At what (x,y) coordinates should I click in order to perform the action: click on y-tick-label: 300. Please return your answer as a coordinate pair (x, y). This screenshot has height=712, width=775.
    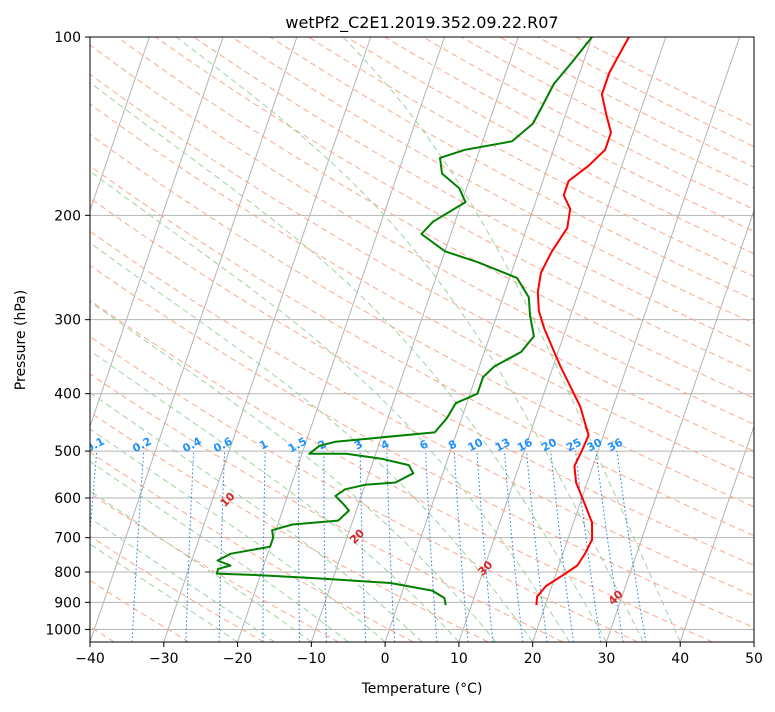
    Looking at the image, I should click on (67, 321).